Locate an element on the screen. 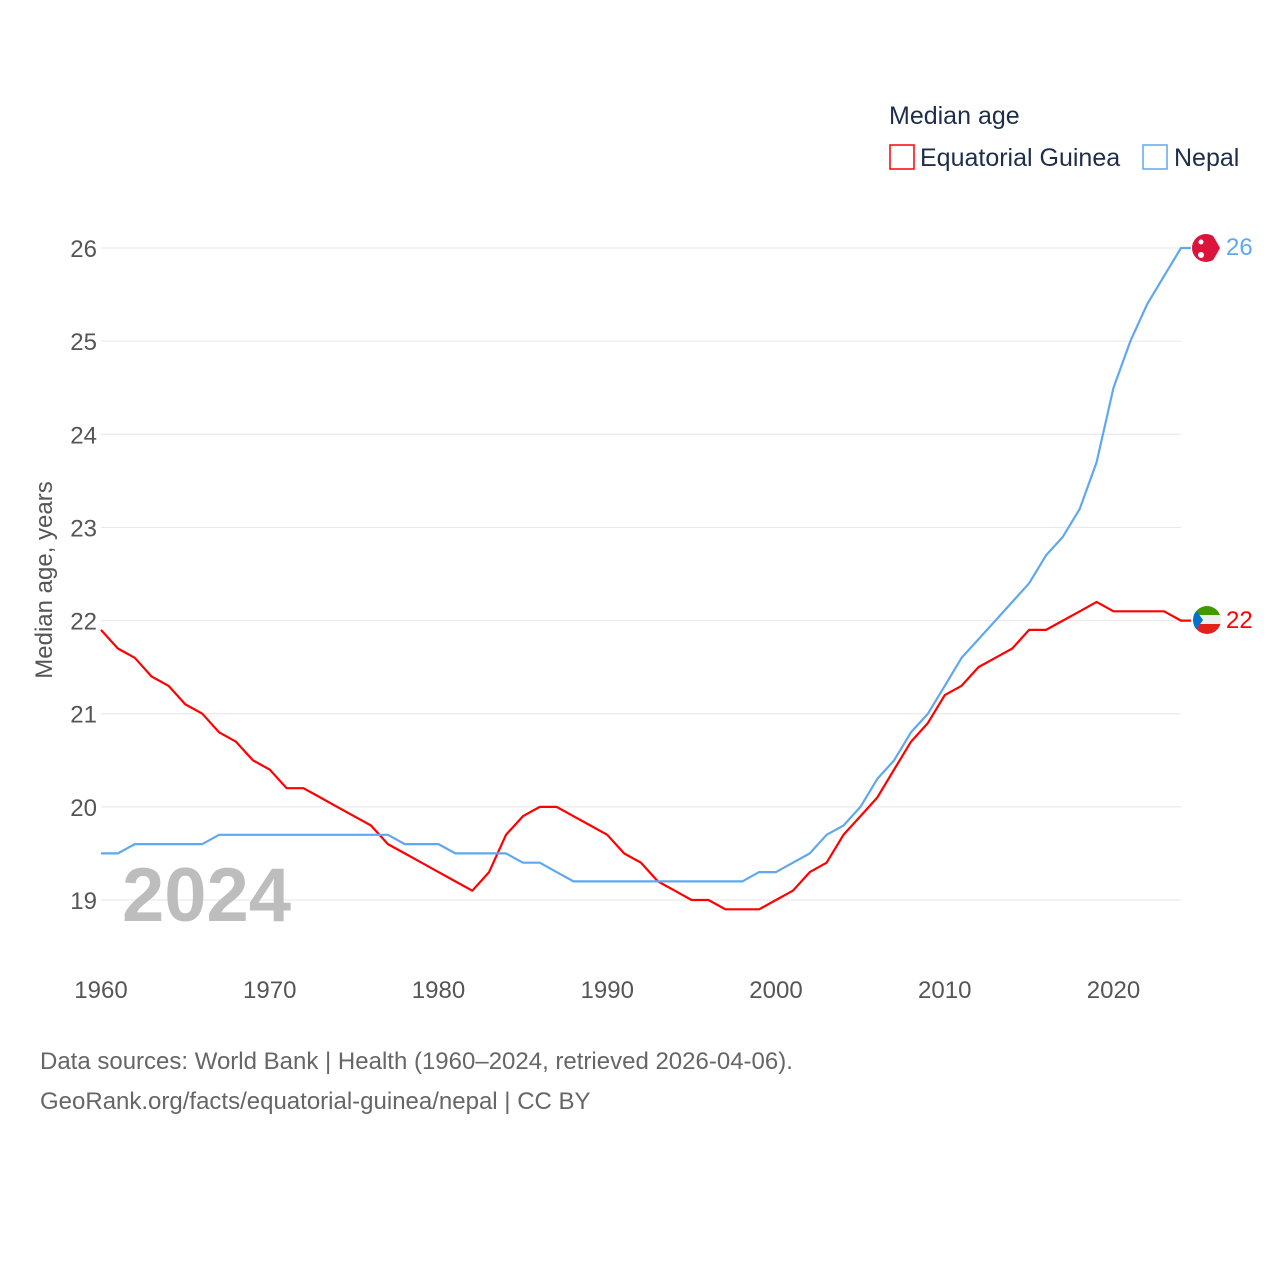  end-label-nepal: 26 is located at coordinates (1239, 247).